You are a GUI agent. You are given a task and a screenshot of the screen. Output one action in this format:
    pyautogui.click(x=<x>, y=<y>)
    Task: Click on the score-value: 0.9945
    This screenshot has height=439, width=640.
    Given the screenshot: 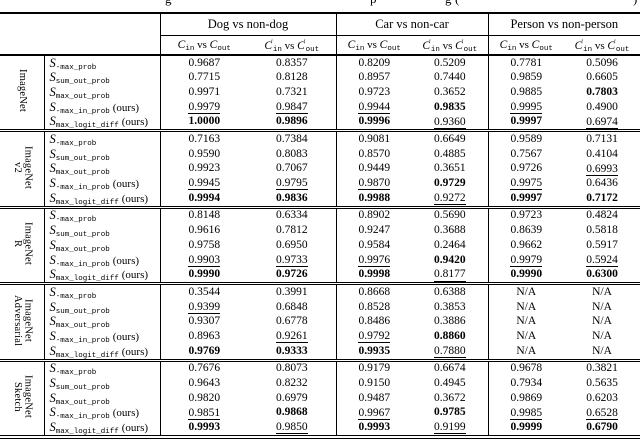 What is the action you would take?
    pyautogui.click(x=203, y=184)
    